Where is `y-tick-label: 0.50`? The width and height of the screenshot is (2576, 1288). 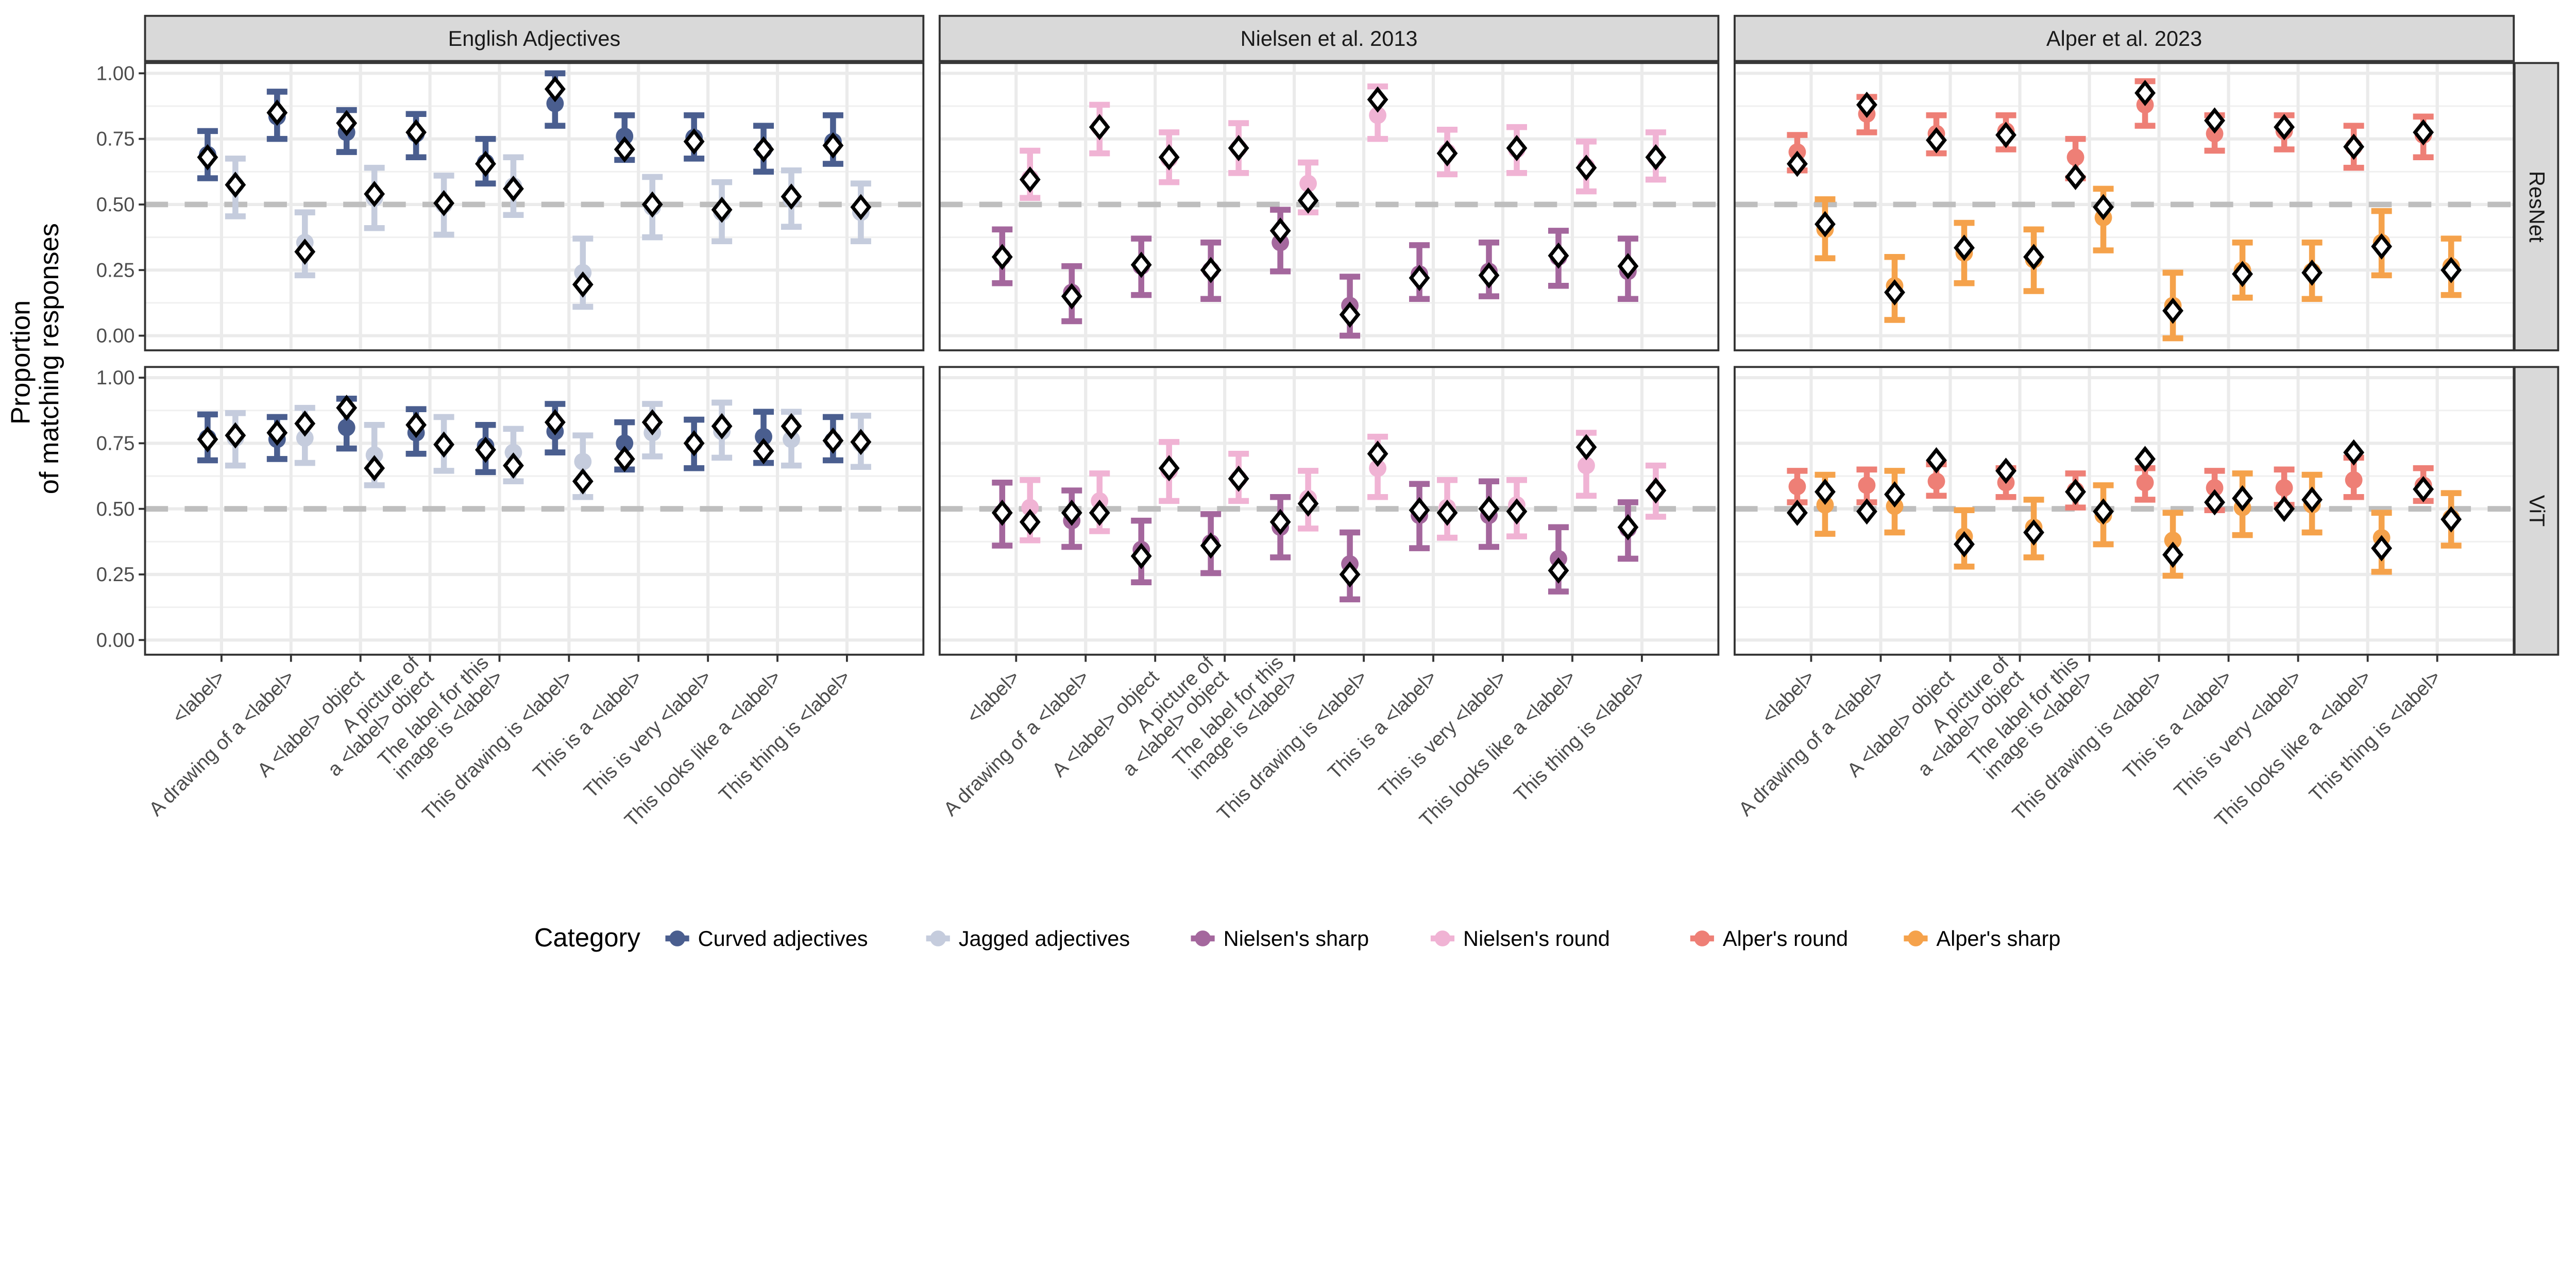
y-tick-label: 0.50 is located at coordinates (115, 205).